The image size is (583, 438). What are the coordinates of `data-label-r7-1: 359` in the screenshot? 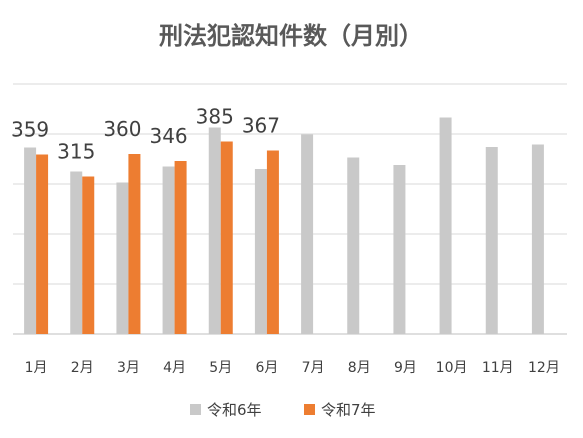 It's located at (30, 130).